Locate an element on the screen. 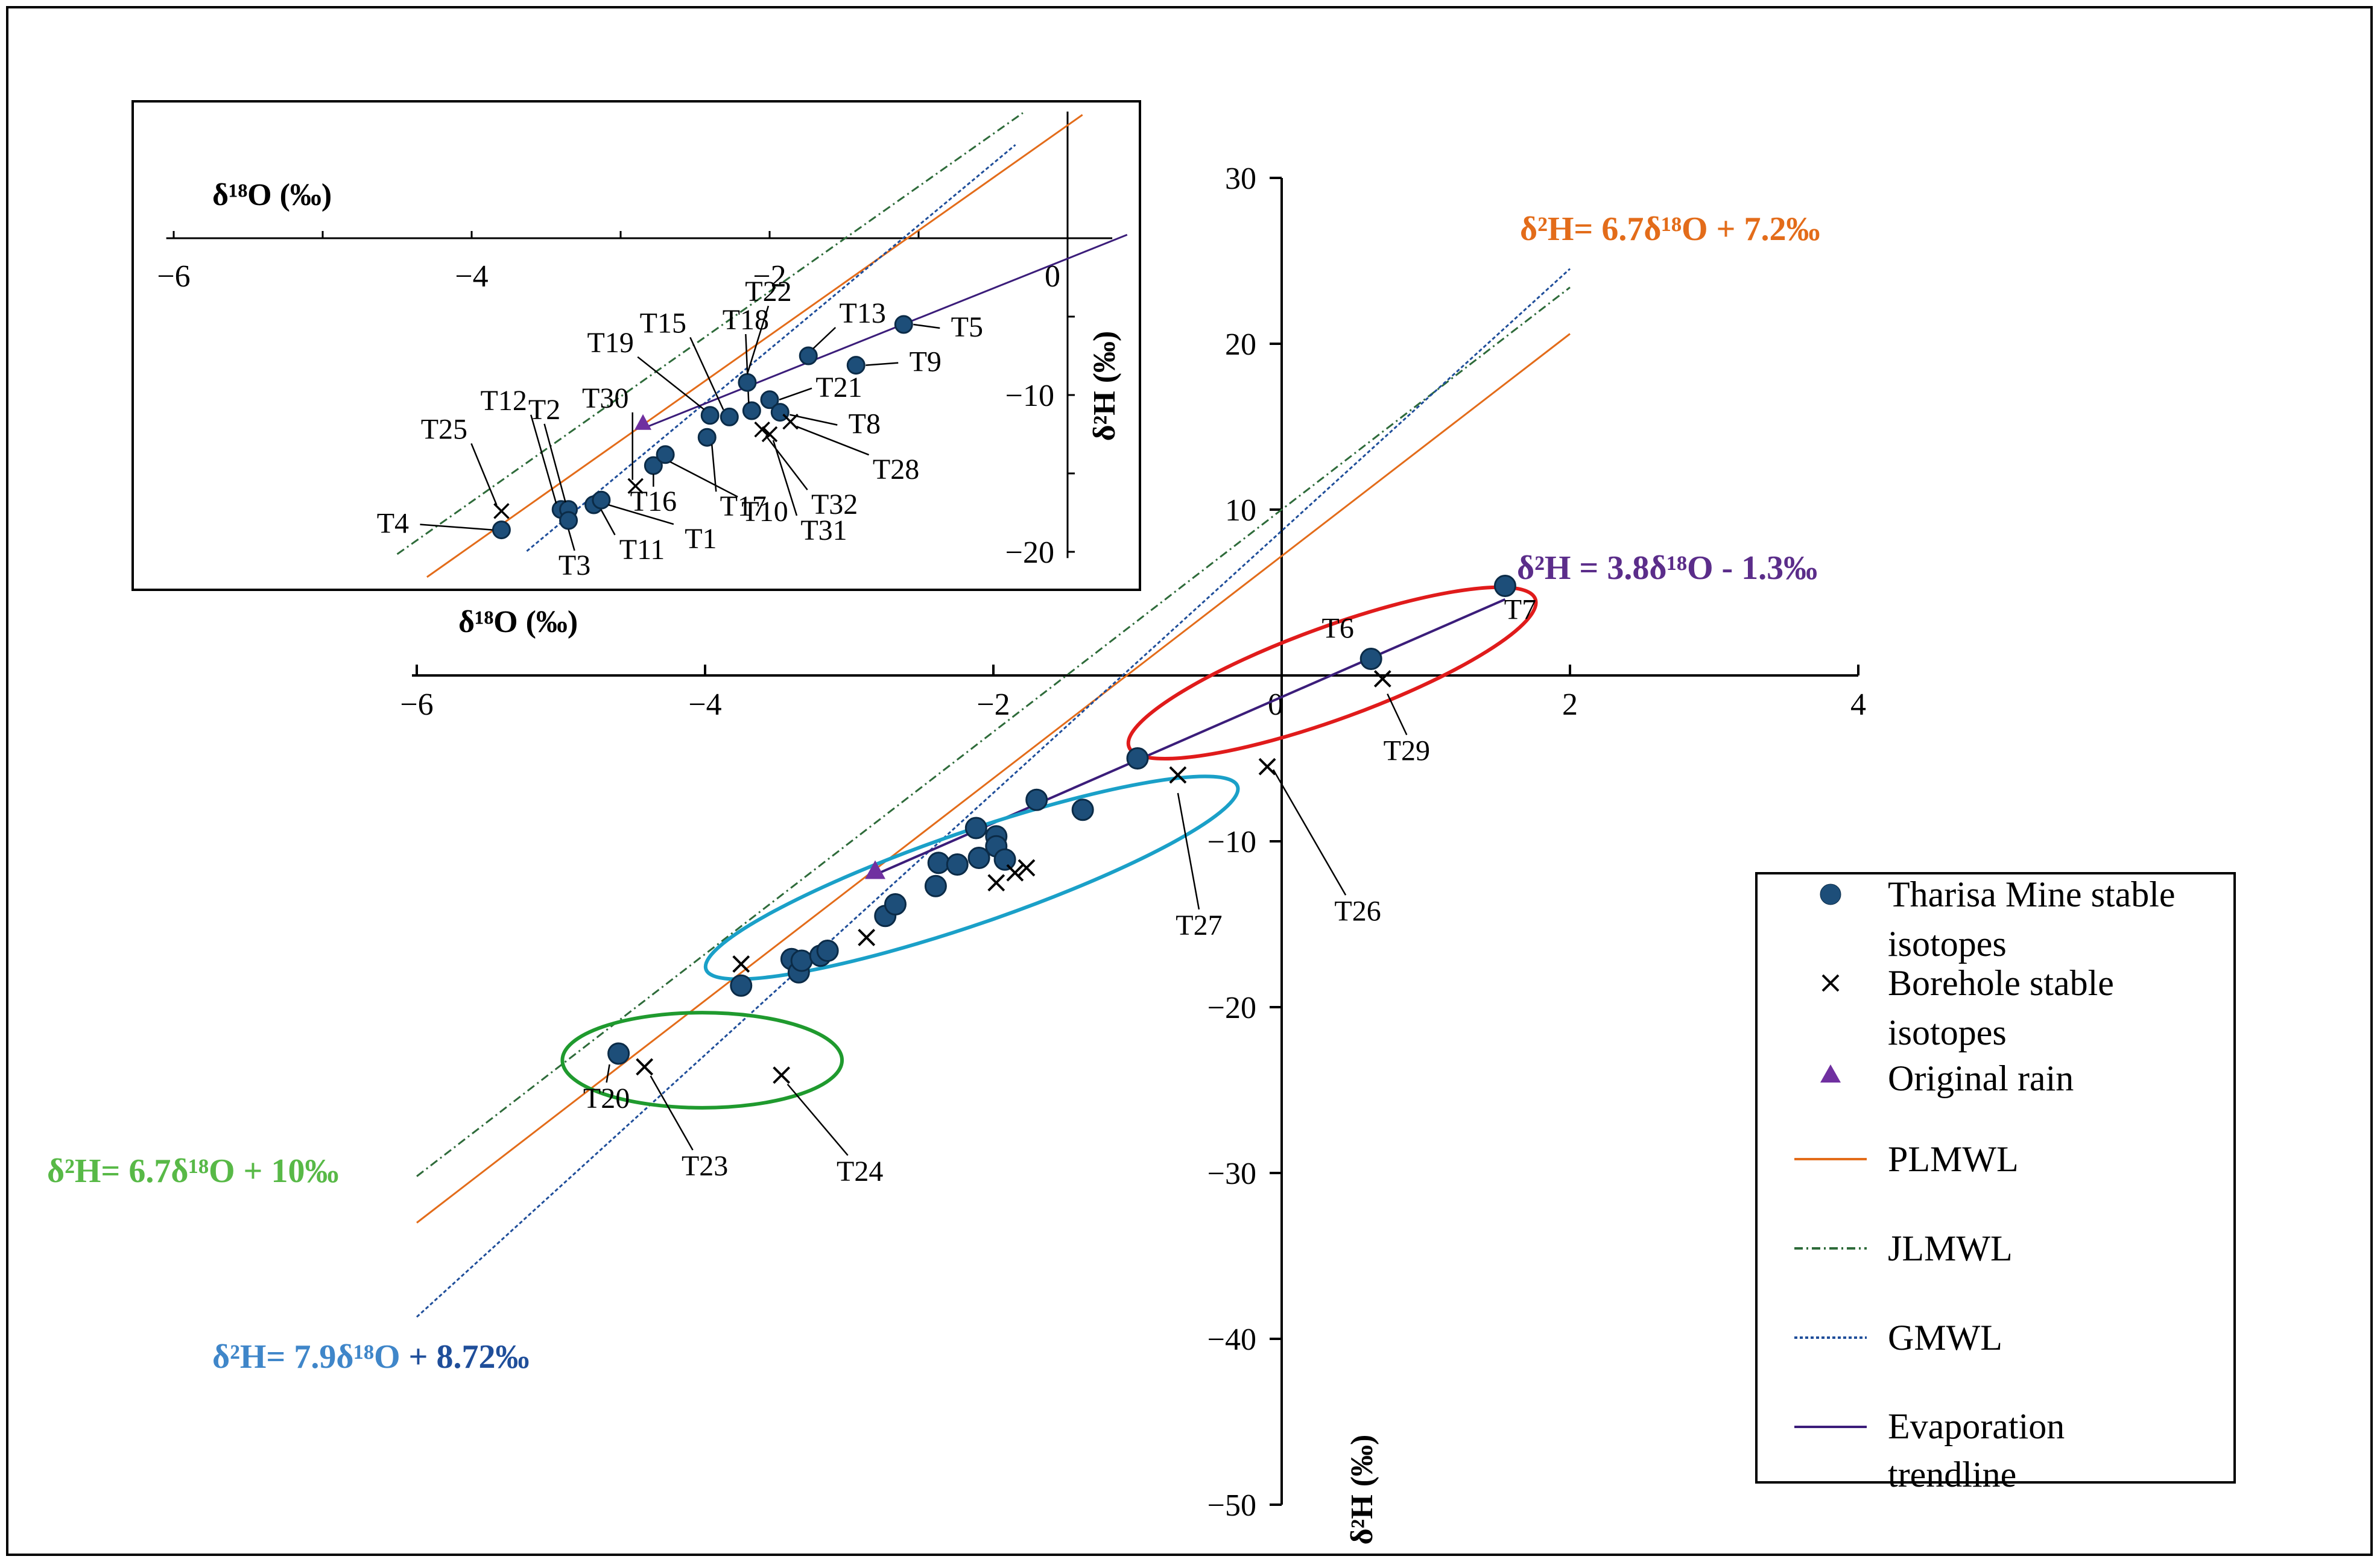 The image size is (2380, 1565). legend-label-tharisa-1: Tharisa Mine stable is located at coordinates (2032, 894).